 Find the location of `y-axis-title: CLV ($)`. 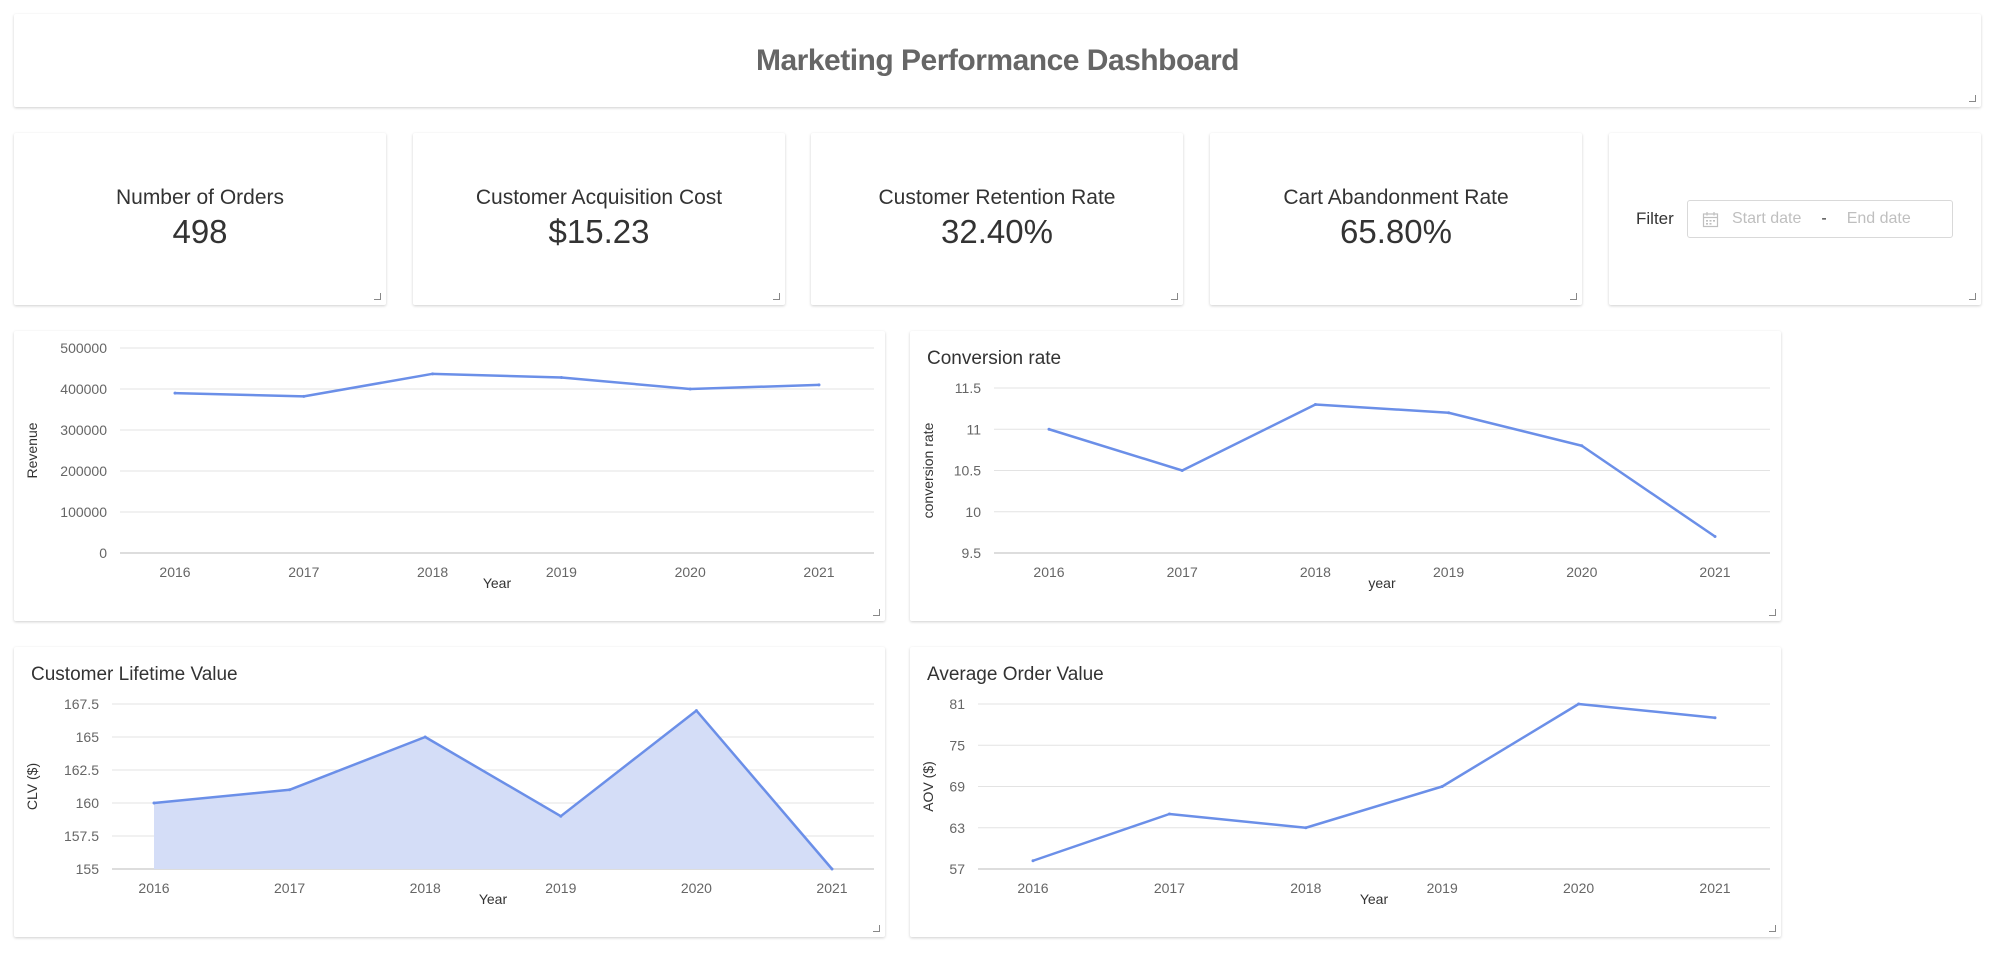

y-axis-title: CLV ($) is located at coordinates (32, 786).